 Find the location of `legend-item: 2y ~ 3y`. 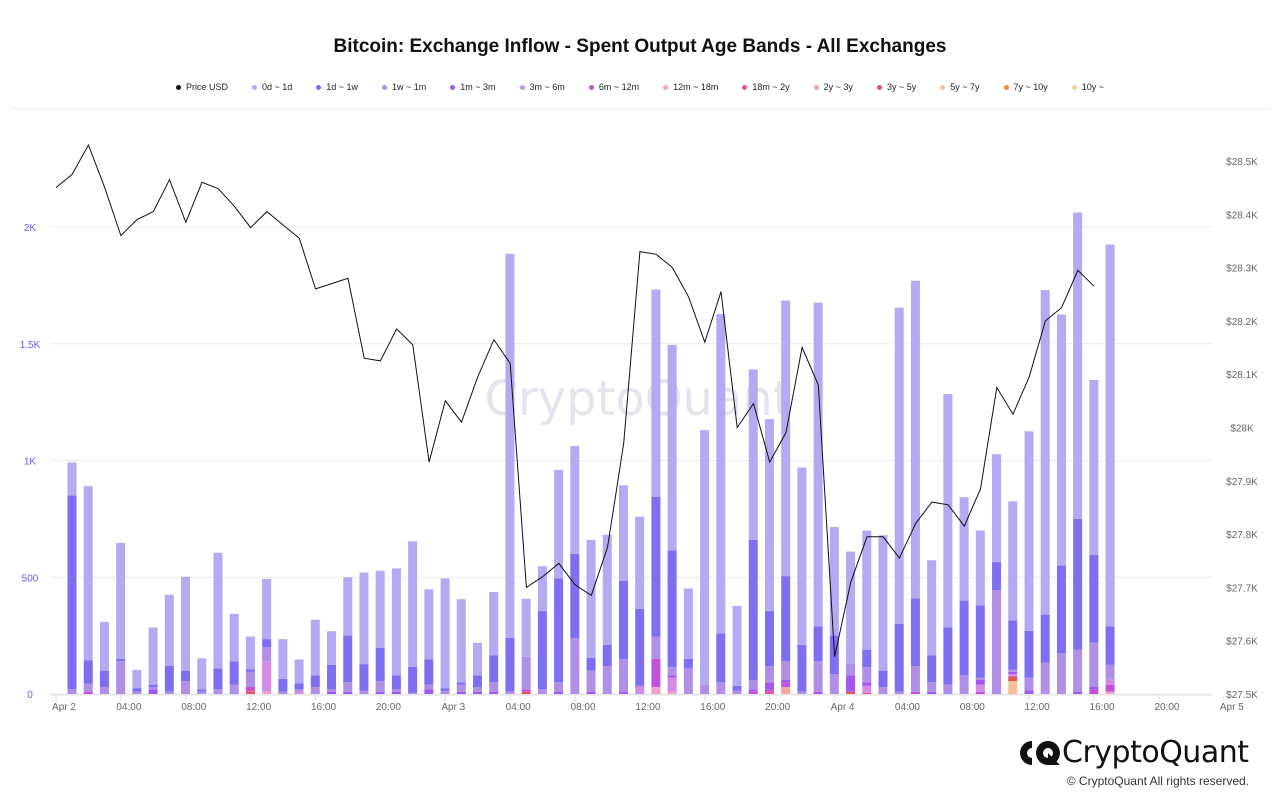

legend-item: 2y ~ 3y is located at coordinates (833, 87).